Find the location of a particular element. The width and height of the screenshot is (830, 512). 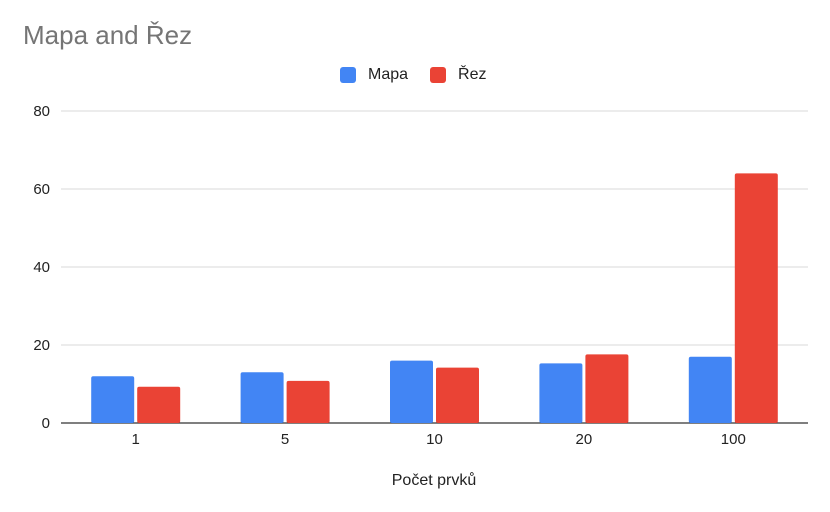

legend-item-rez: Řez is located at coordinates (458, 75).